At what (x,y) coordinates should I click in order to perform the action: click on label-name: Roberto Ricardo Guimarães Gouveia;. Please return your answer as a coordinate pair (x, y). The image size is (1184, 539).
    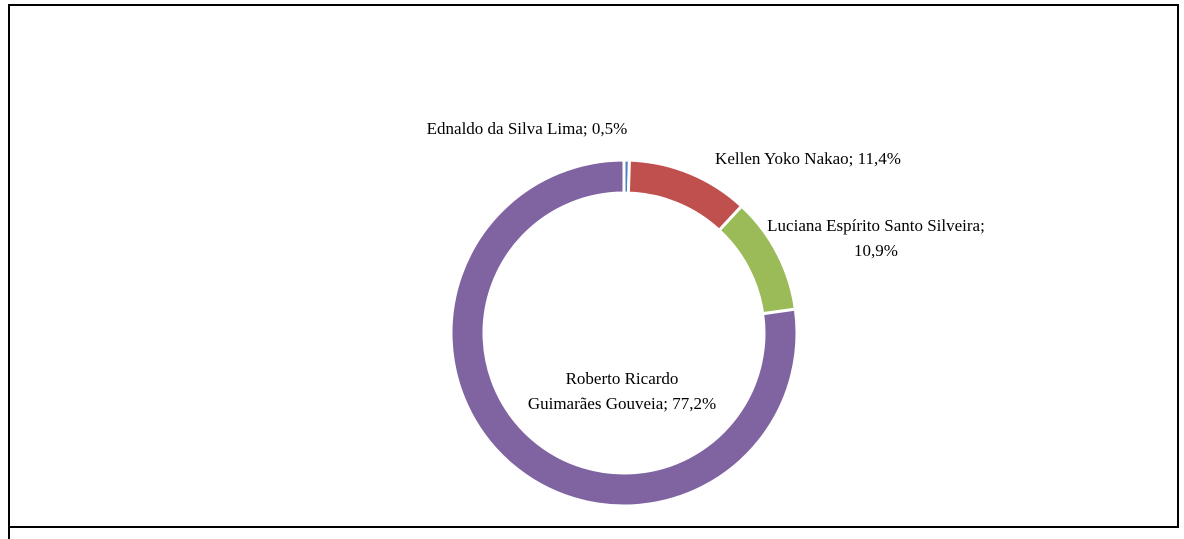
    Looking at the image, I should click on (603, 391).